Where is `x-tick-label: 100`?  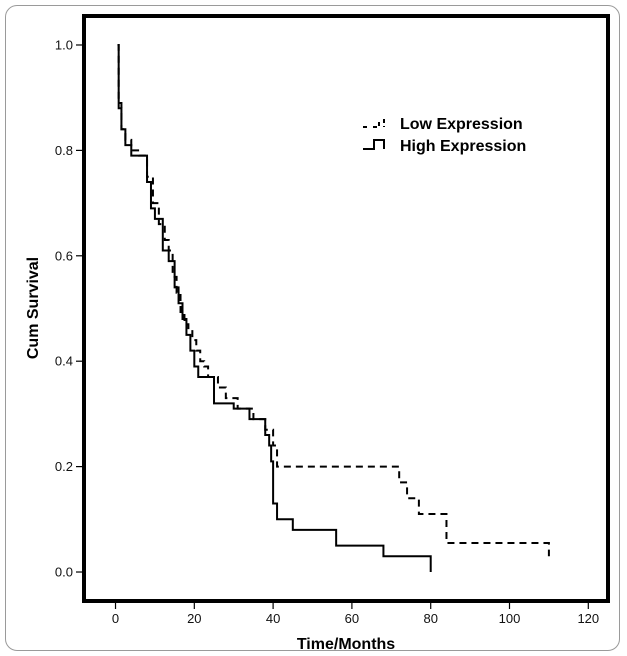 x-tick-label: 100 is located at coordinates (510, 618).